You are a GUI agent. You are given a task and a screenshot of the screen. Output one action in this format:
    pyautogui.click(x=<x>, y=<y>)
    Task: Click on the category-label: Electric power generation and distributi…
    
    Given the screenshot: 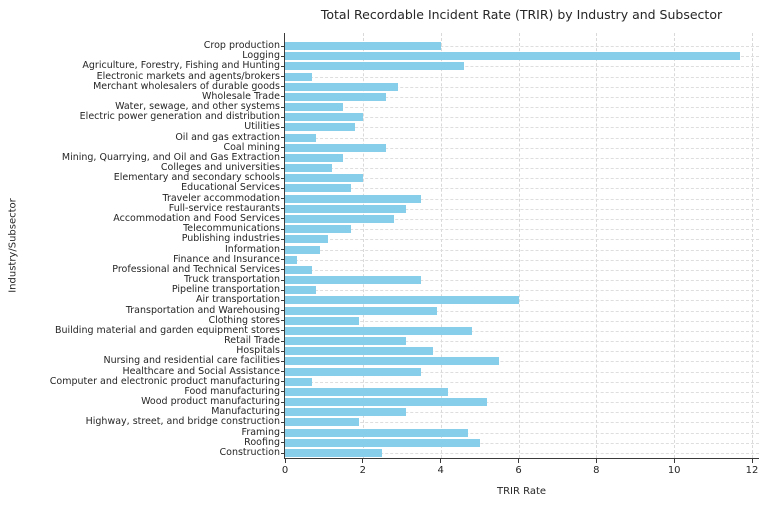 What is the action you would take?
    pyautogui.click(x=179, y=117)
    